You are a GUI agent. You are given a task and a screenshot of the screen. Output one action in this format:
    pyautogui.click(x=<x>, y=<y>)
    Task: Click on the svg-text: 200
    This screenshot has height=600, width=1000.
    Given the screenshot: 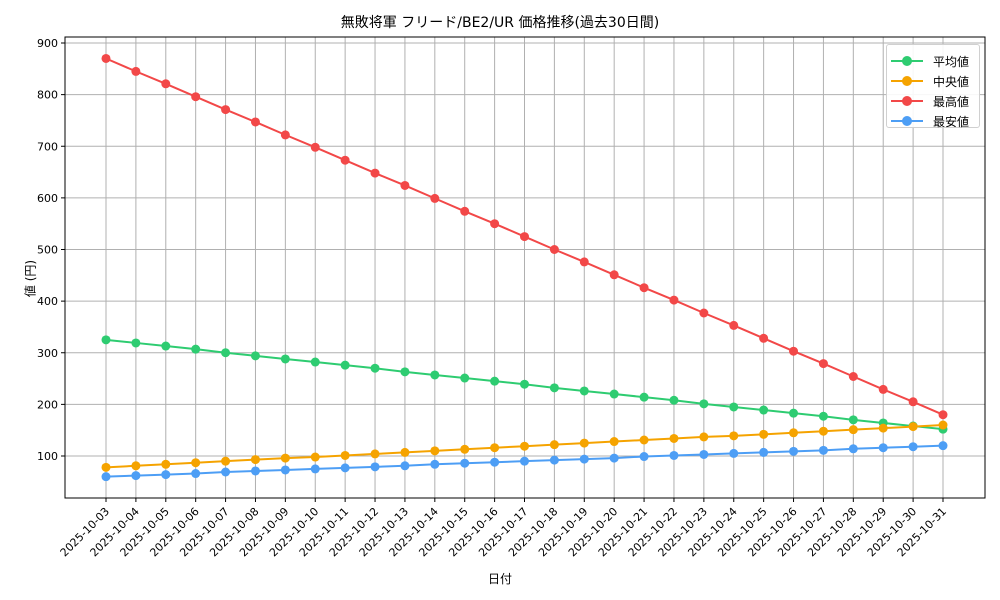 What is the action you would take?
    pyautogui.click(x=47, y=404)
    